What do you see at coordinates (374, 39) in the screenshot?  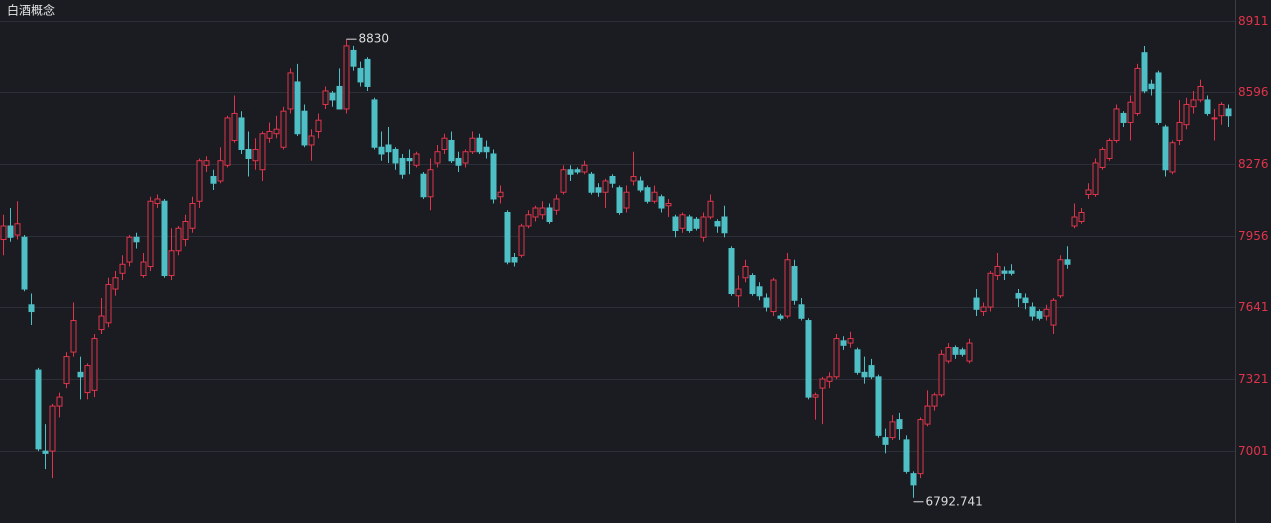 I see `annotation-label: 8830` at bounding box center [374, 39].